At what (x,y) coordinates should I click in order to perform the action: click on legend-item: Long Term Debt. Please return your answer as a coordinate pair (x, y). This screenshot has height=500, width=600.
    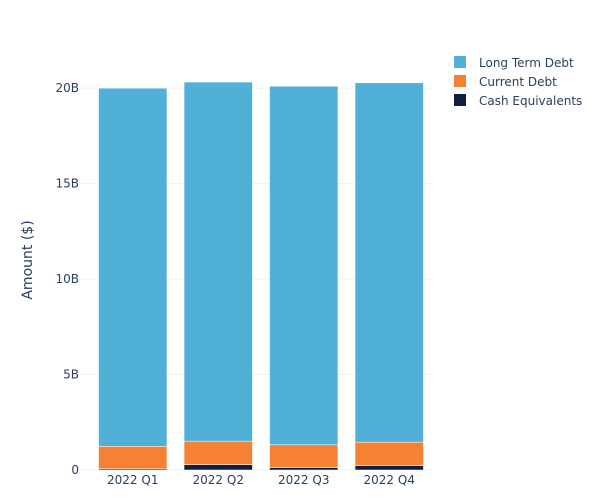
    Looking at the image, I should click on (514, 63).